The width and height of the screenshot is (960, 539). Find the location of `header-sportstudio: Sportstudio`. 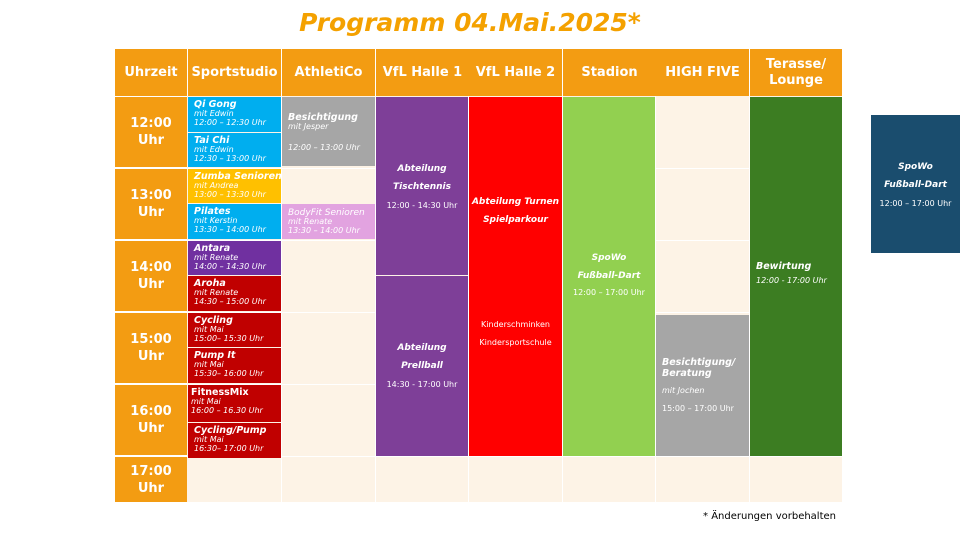

header-sportstudio: Sportstudio is located at coordinates (234, 72).